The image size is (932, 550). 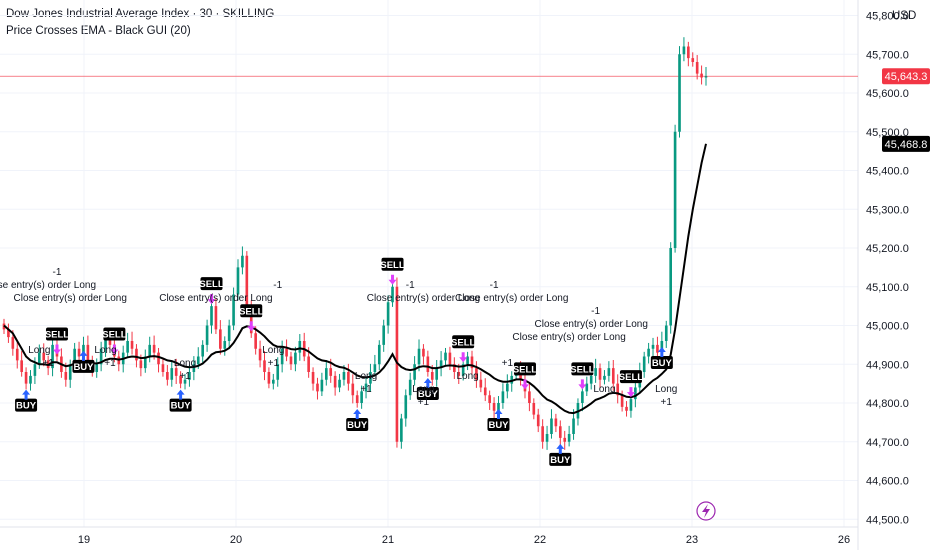 I want to click on indicator-label: Price Crosses EMA - Black GUI (20), so click(x=98, y=31).